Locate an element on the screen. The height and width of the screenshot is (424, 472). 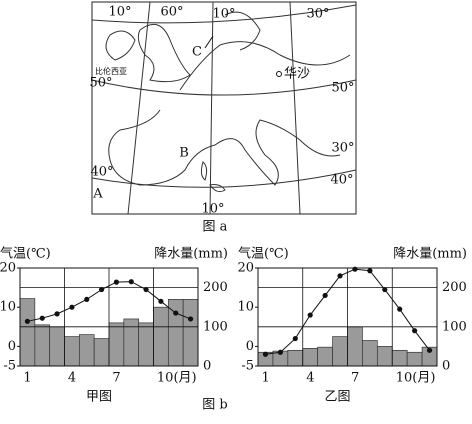
temperature-line is located at coordinates (347, 311).